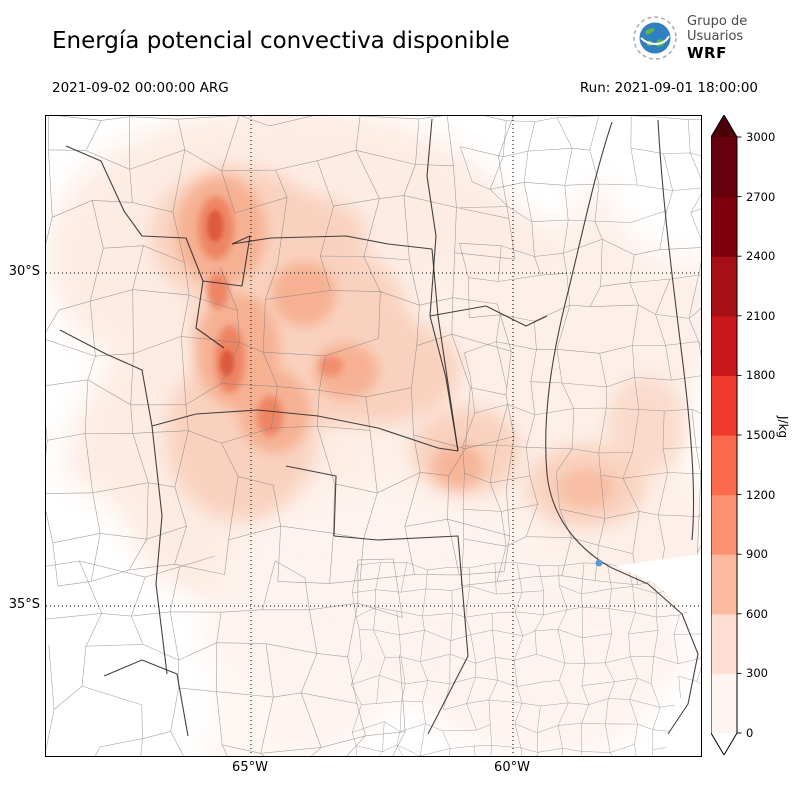 The image size is (800, 800). What do you see at coordinates (757, 673) in the screenshot?
I see `colorbar-tick-label: 300` at bounding box center [757, 673].